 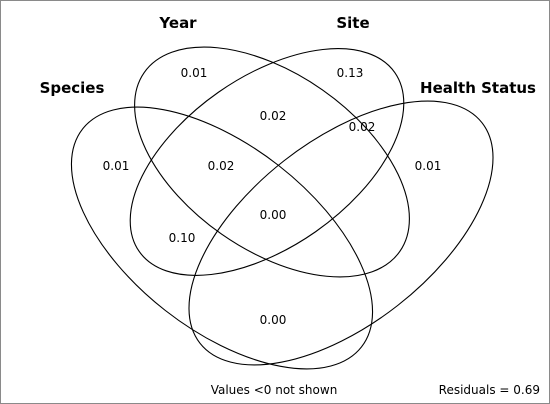 I want to click on label-health-status: Health Status, so click(x=478, y=88).